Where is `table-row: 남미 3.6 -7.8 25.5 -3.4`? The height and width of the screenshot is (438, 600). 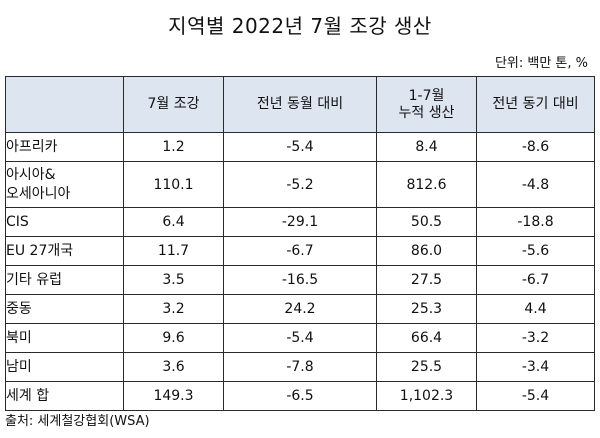 table-row: 남미 3.6 -7.8 25.5 -3.4 is located at coordinates (300, 367).